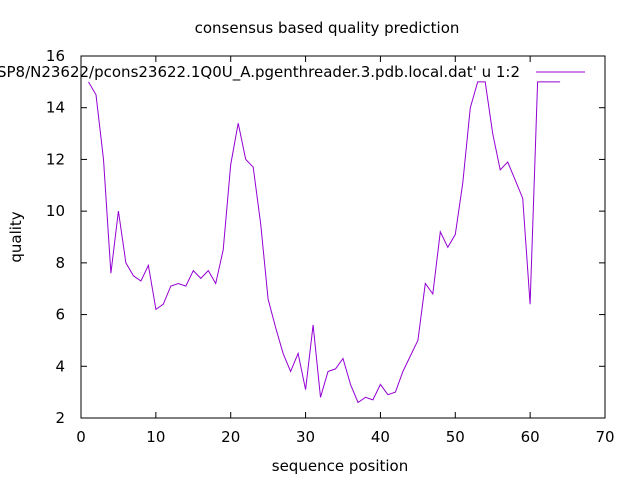 This screenshot has height=480, width=640. Describe the element at coordinates (380, 437) in the screenshot. I see `x-tick-label: 40` at that location.